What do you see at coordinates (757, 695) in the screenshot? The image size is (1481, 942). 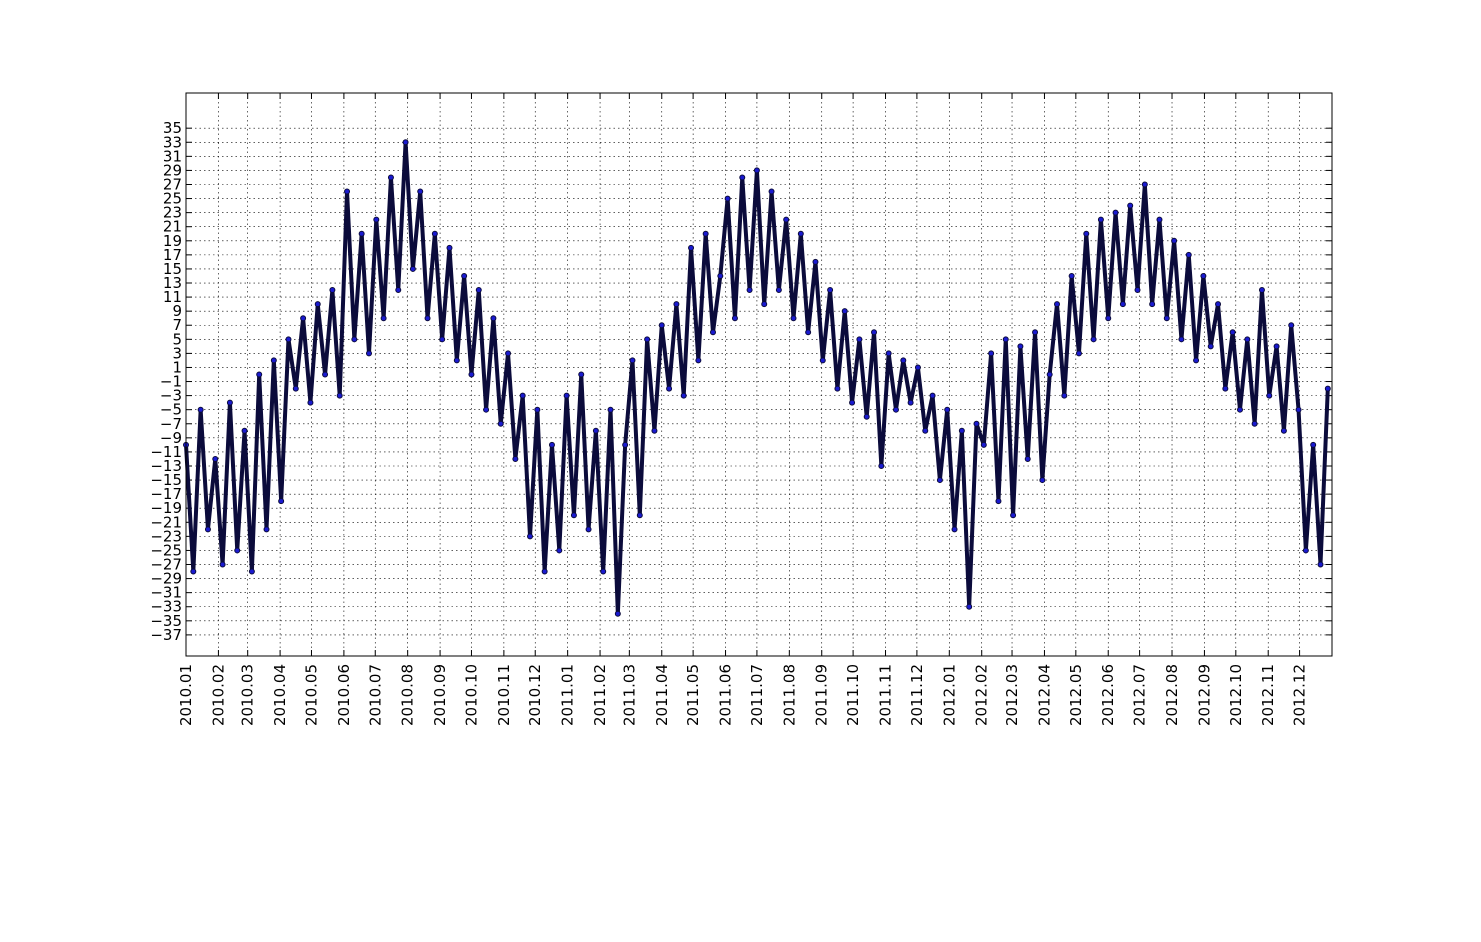 I see `x-tick-label: 2011.07` at bounding box center [757, 695].